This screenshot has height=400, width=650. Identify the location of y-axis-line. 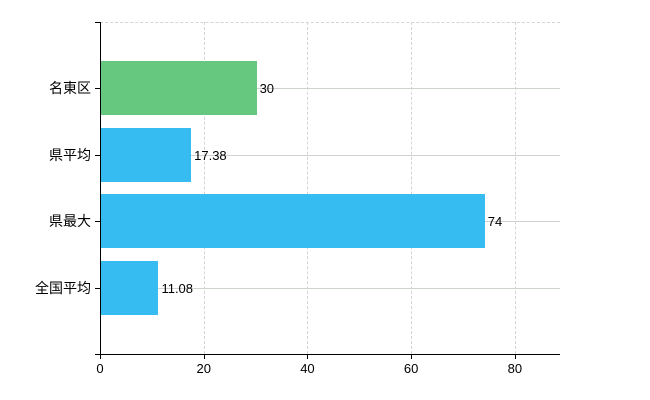
(100, 188).